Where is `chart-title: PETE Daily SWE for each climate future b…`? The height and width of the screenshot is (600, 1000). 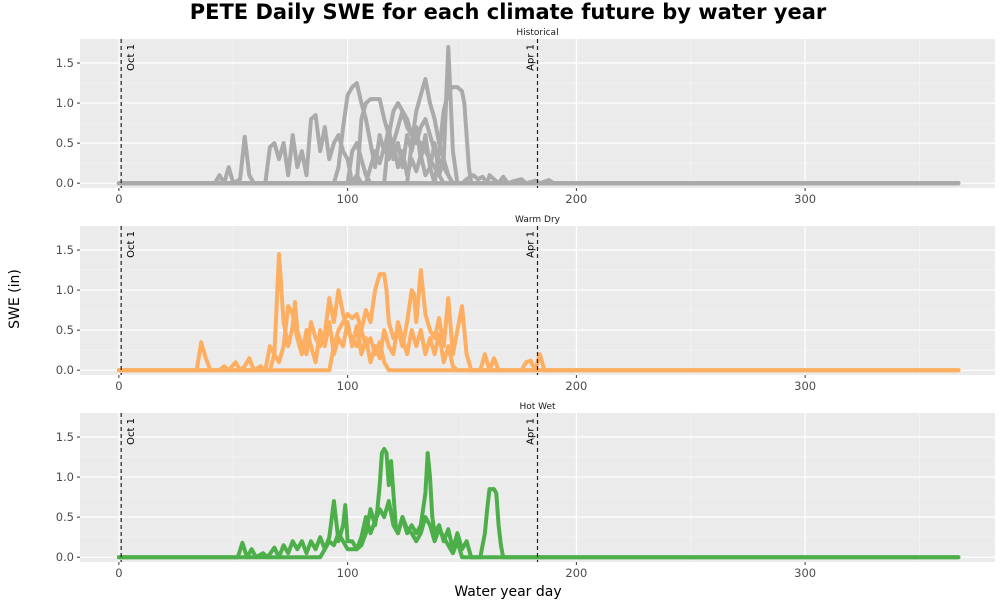 chart-title: PETE Daily SWE for each climate future b… is located at coordinates (508, 12).